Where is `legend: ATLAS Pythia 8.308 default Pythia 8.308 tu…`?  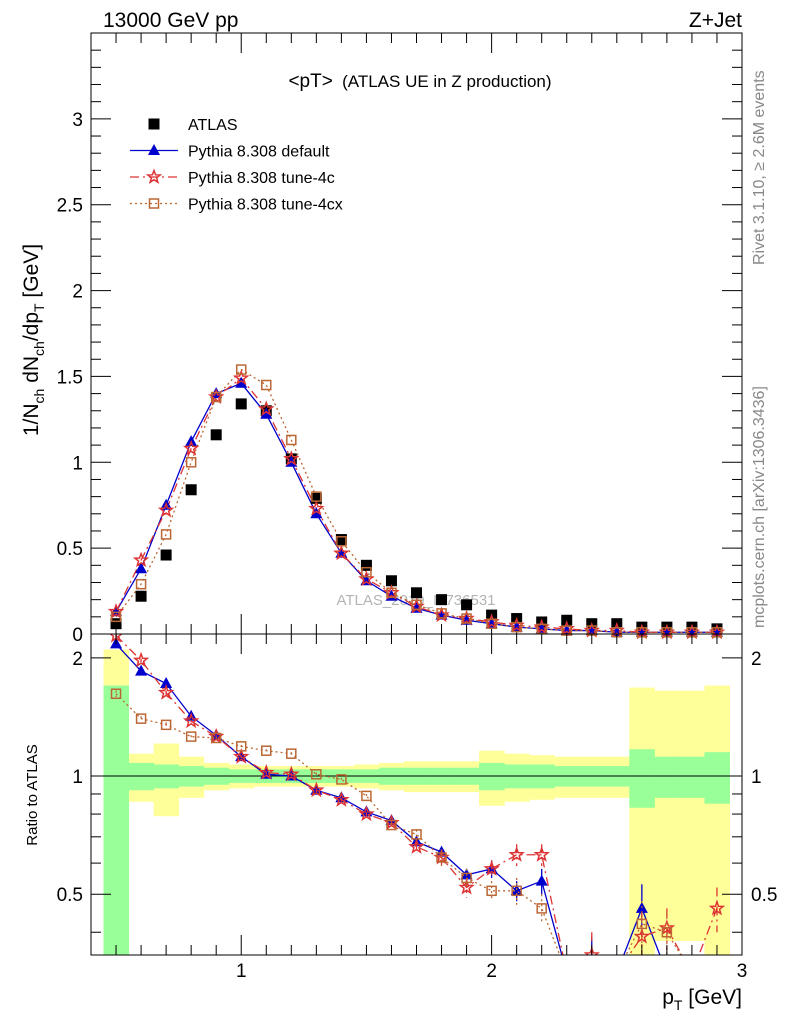
legend: ATLAS Pythia 8.308 default Pythia 8.308 tu… is located at coordinates (236, 165).